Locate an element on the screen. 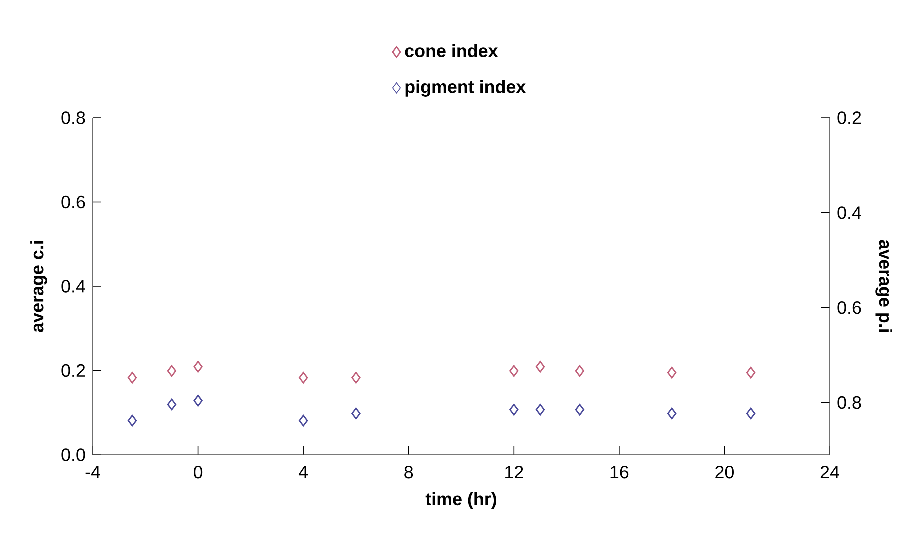  x-tick-label: 16 is located at coordinates (619, 472).